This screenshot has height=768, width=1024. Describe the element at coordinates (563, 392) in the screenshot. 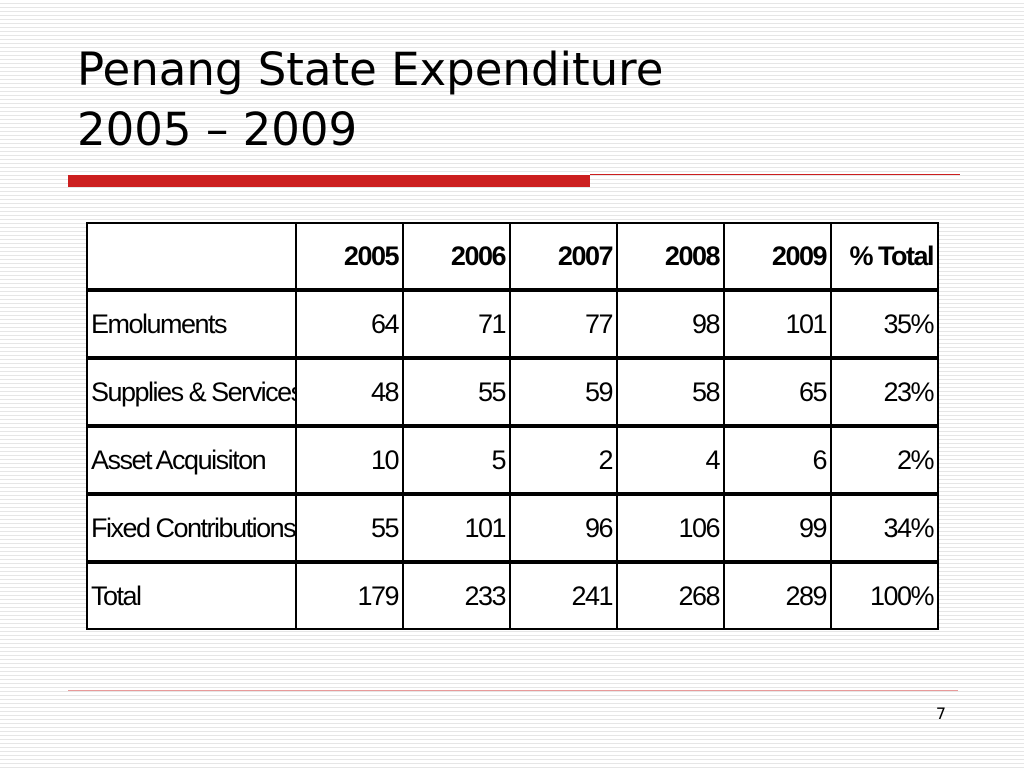

I see `table-cell: 59` at that location.